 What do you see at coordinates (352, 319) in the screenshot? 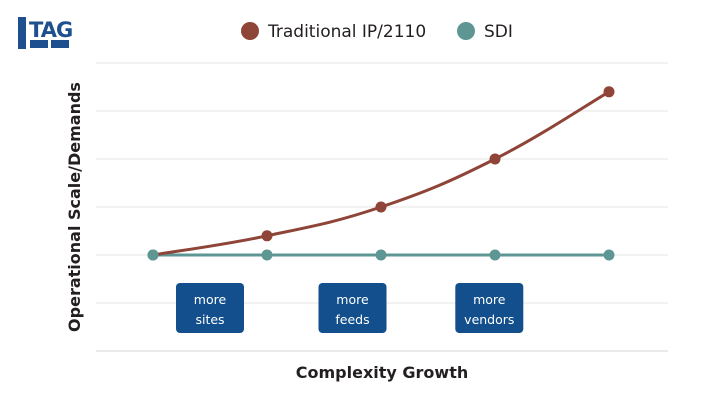
I see `annotation-text: feeds` at bounding box center [352, 319].